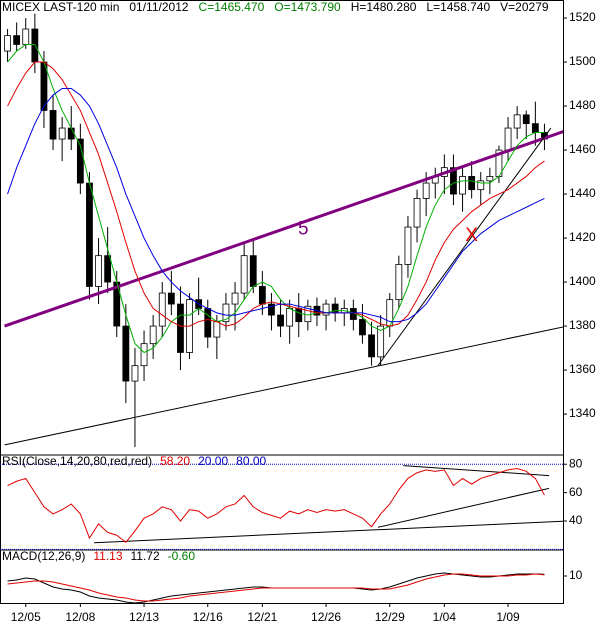 This screenshot has width=601, height=627. What do you see at coordinates (384, 7) in the screenshot?
I see `stat: H=1480.280` at bounding box center [384, 7].